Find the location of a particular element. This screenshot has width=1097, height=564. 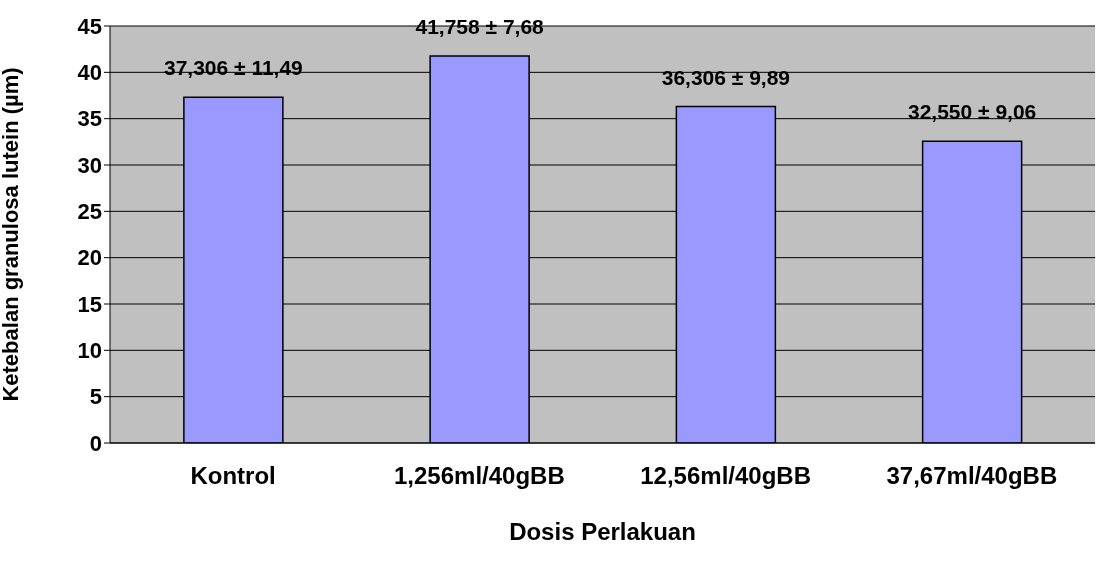

data-label: 41,758 ± 7,68 is located at coordinates (480, 27).